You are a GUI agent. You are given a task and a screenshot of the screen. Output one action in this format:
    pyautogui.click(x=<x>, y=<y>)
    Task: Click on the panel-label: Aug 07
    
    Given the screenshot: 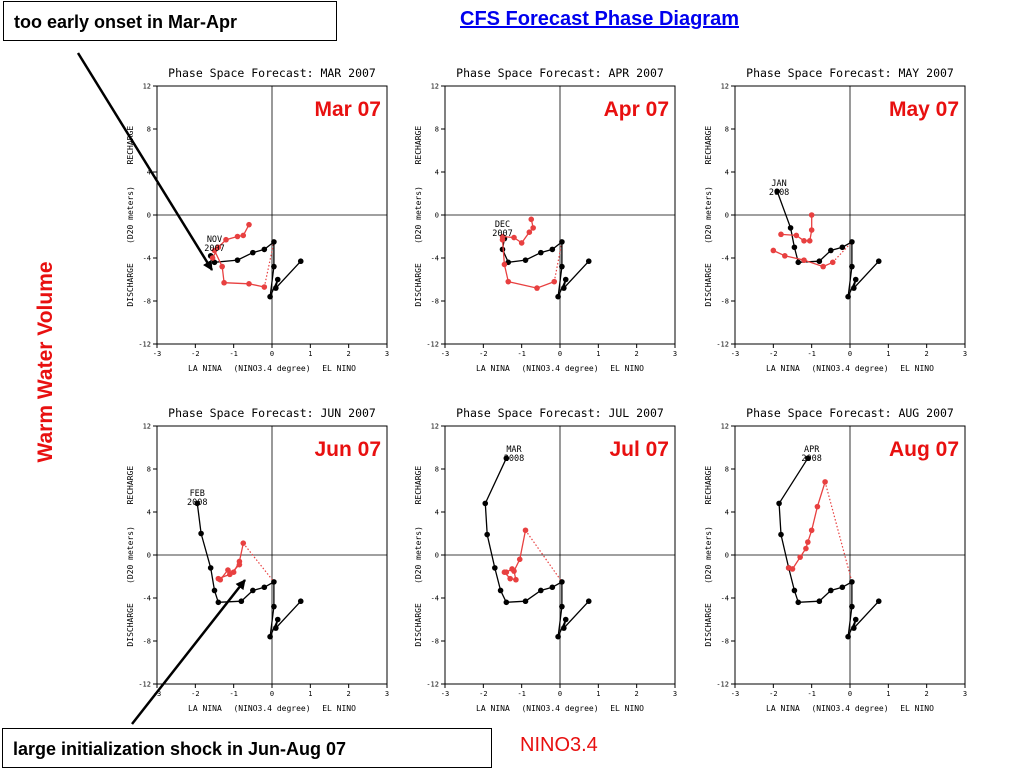 What is the action you would take?
    pyautogui.click(x=924, y=449)
    